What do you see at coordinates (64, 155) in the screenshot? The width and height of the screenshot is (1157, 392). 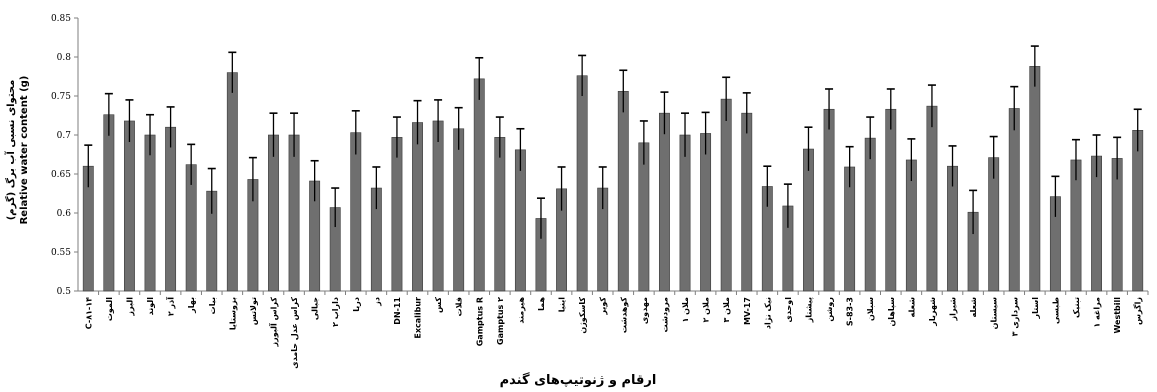 I see `y-tick-labels: 0.5 0.55 0.6 0.65 0.7 0.75 0.8 0.85` at bounding box center [64, 155].